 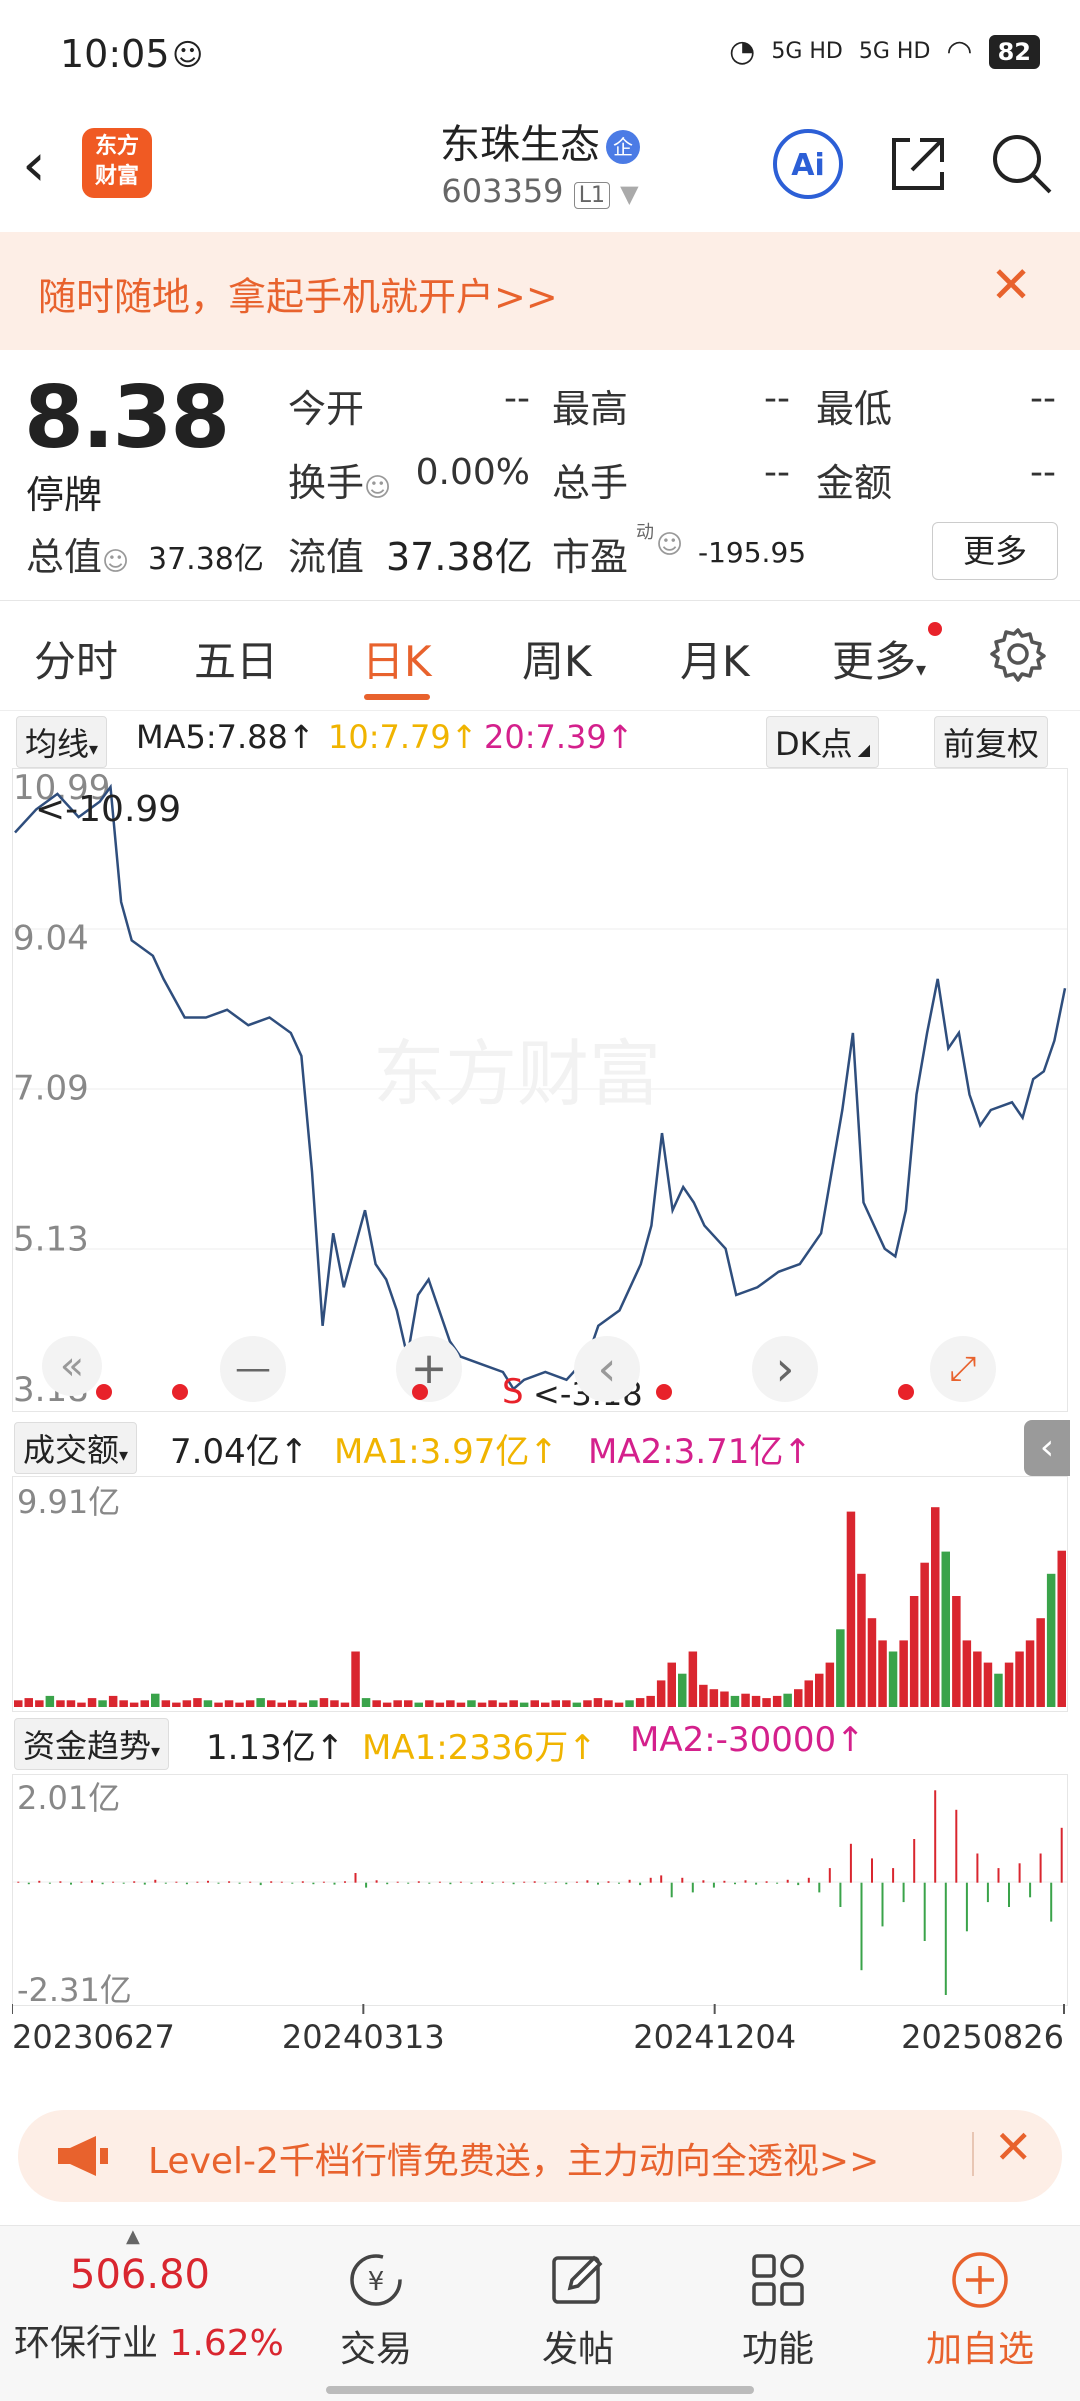 What do you see at coordinates (590, 557) in the screenshot?
I see `pe-label: 市盈` at bounding box center [590, 557].